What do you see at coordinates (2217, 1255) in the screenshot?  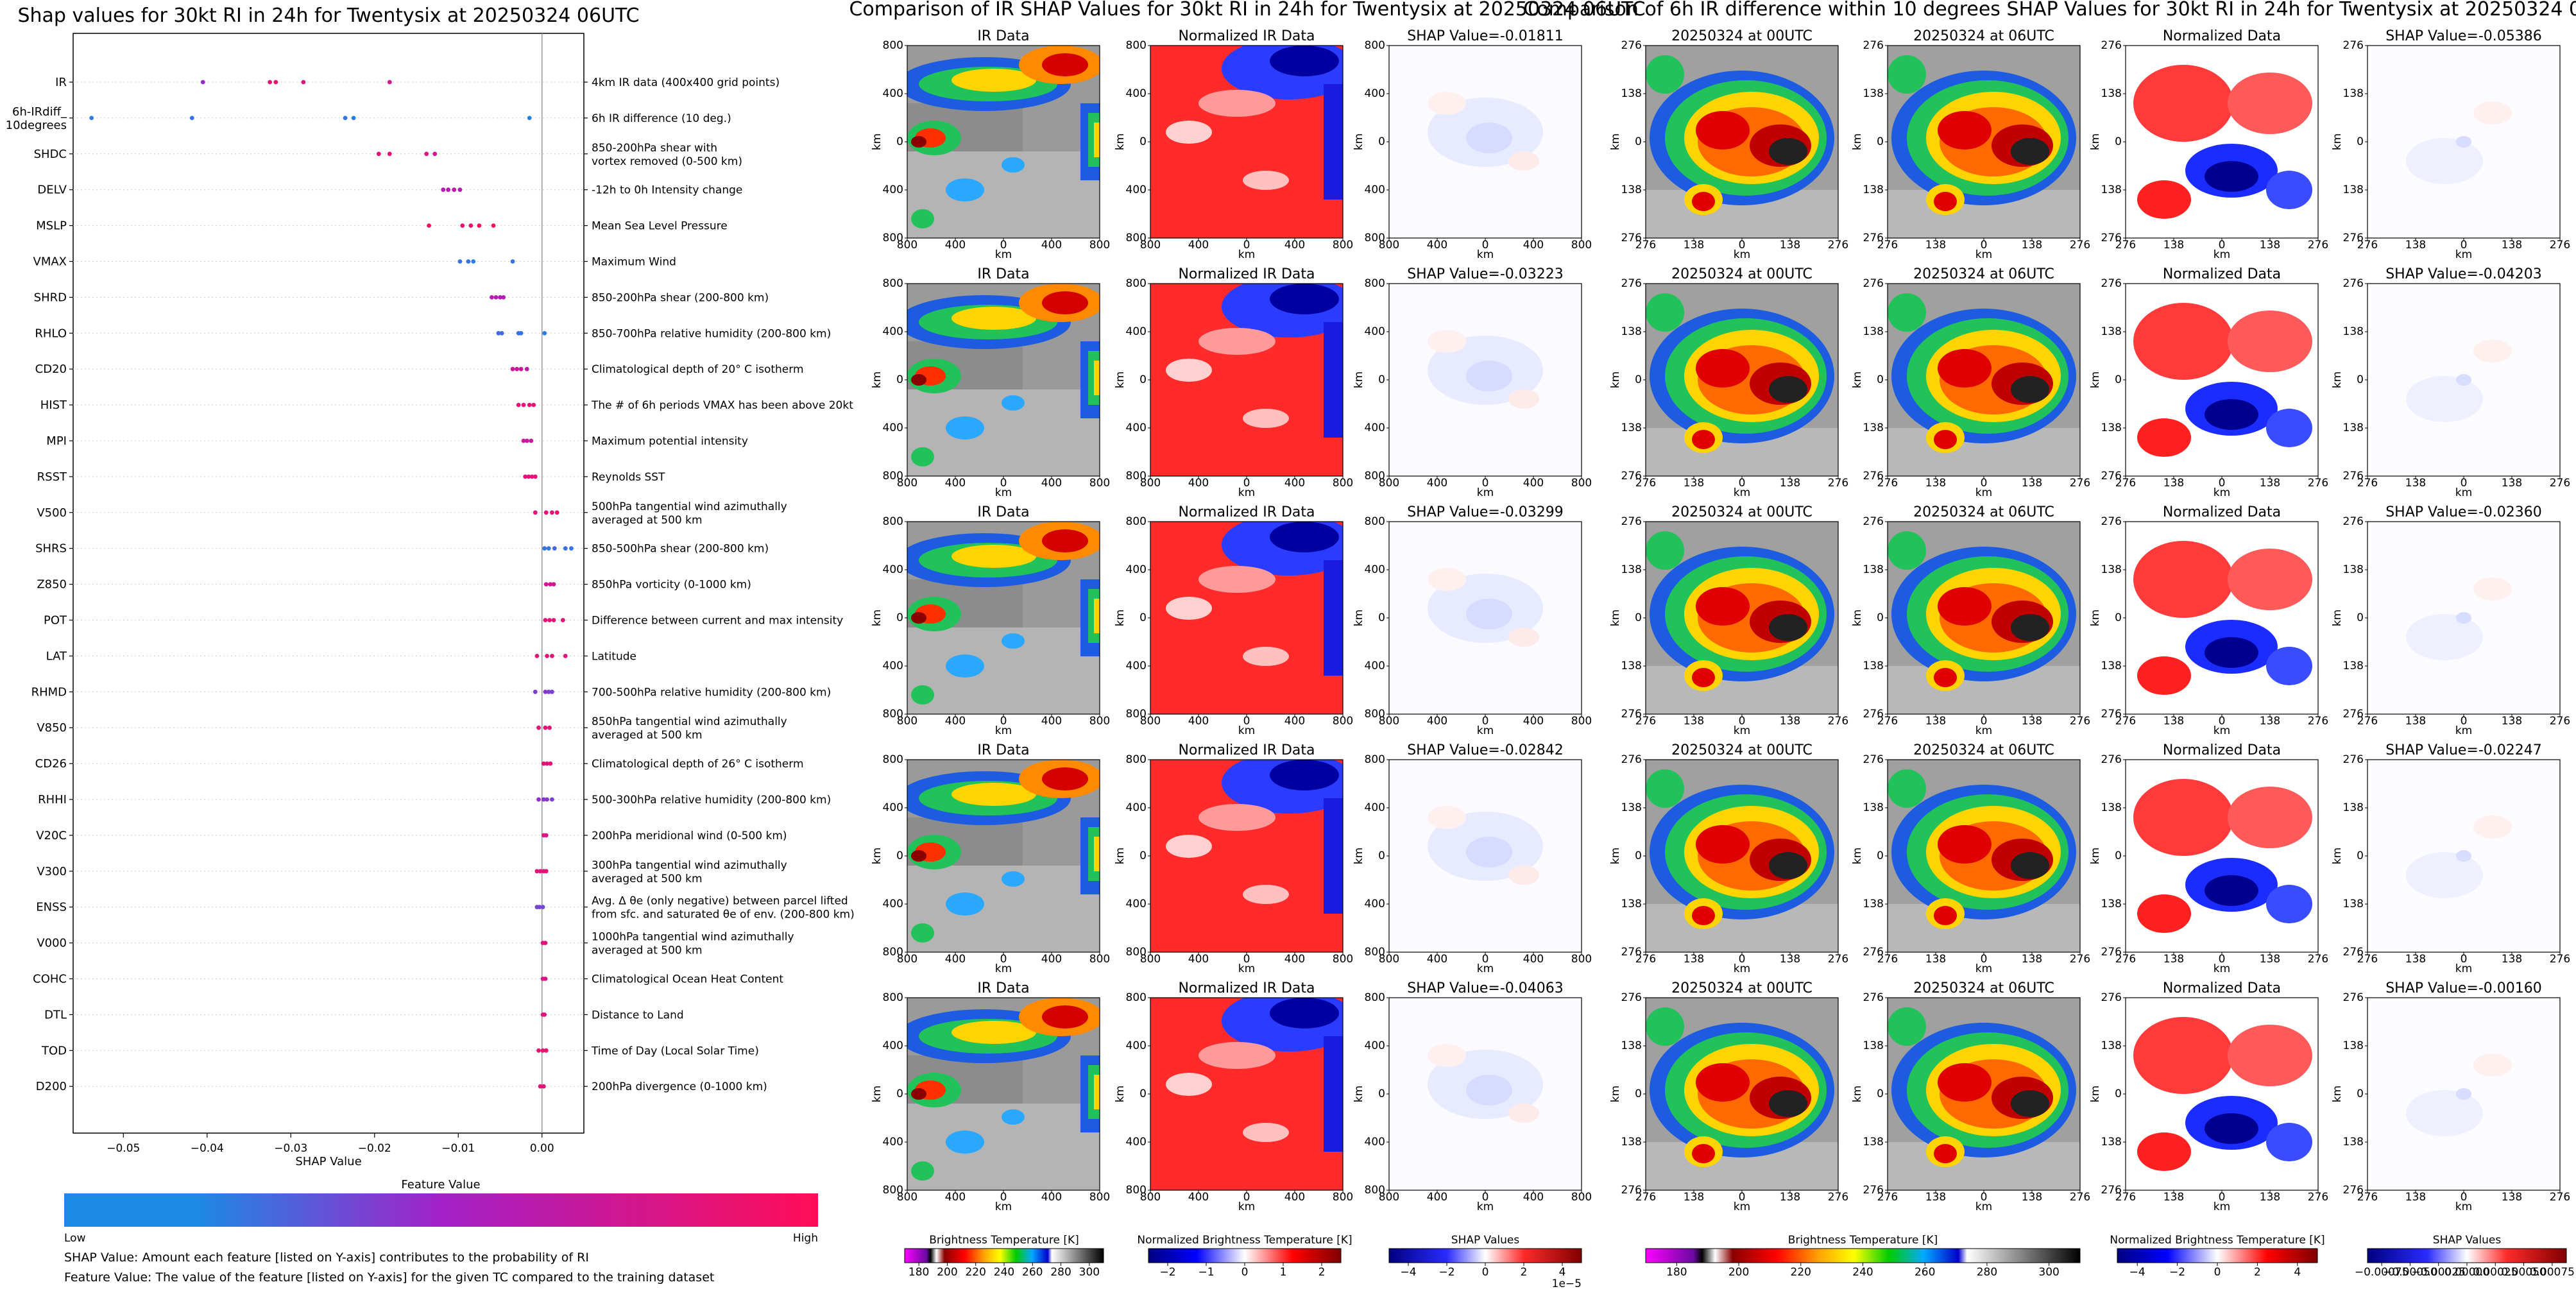 I see `colorbar-gradient` at bounding box center [2217, 1255].